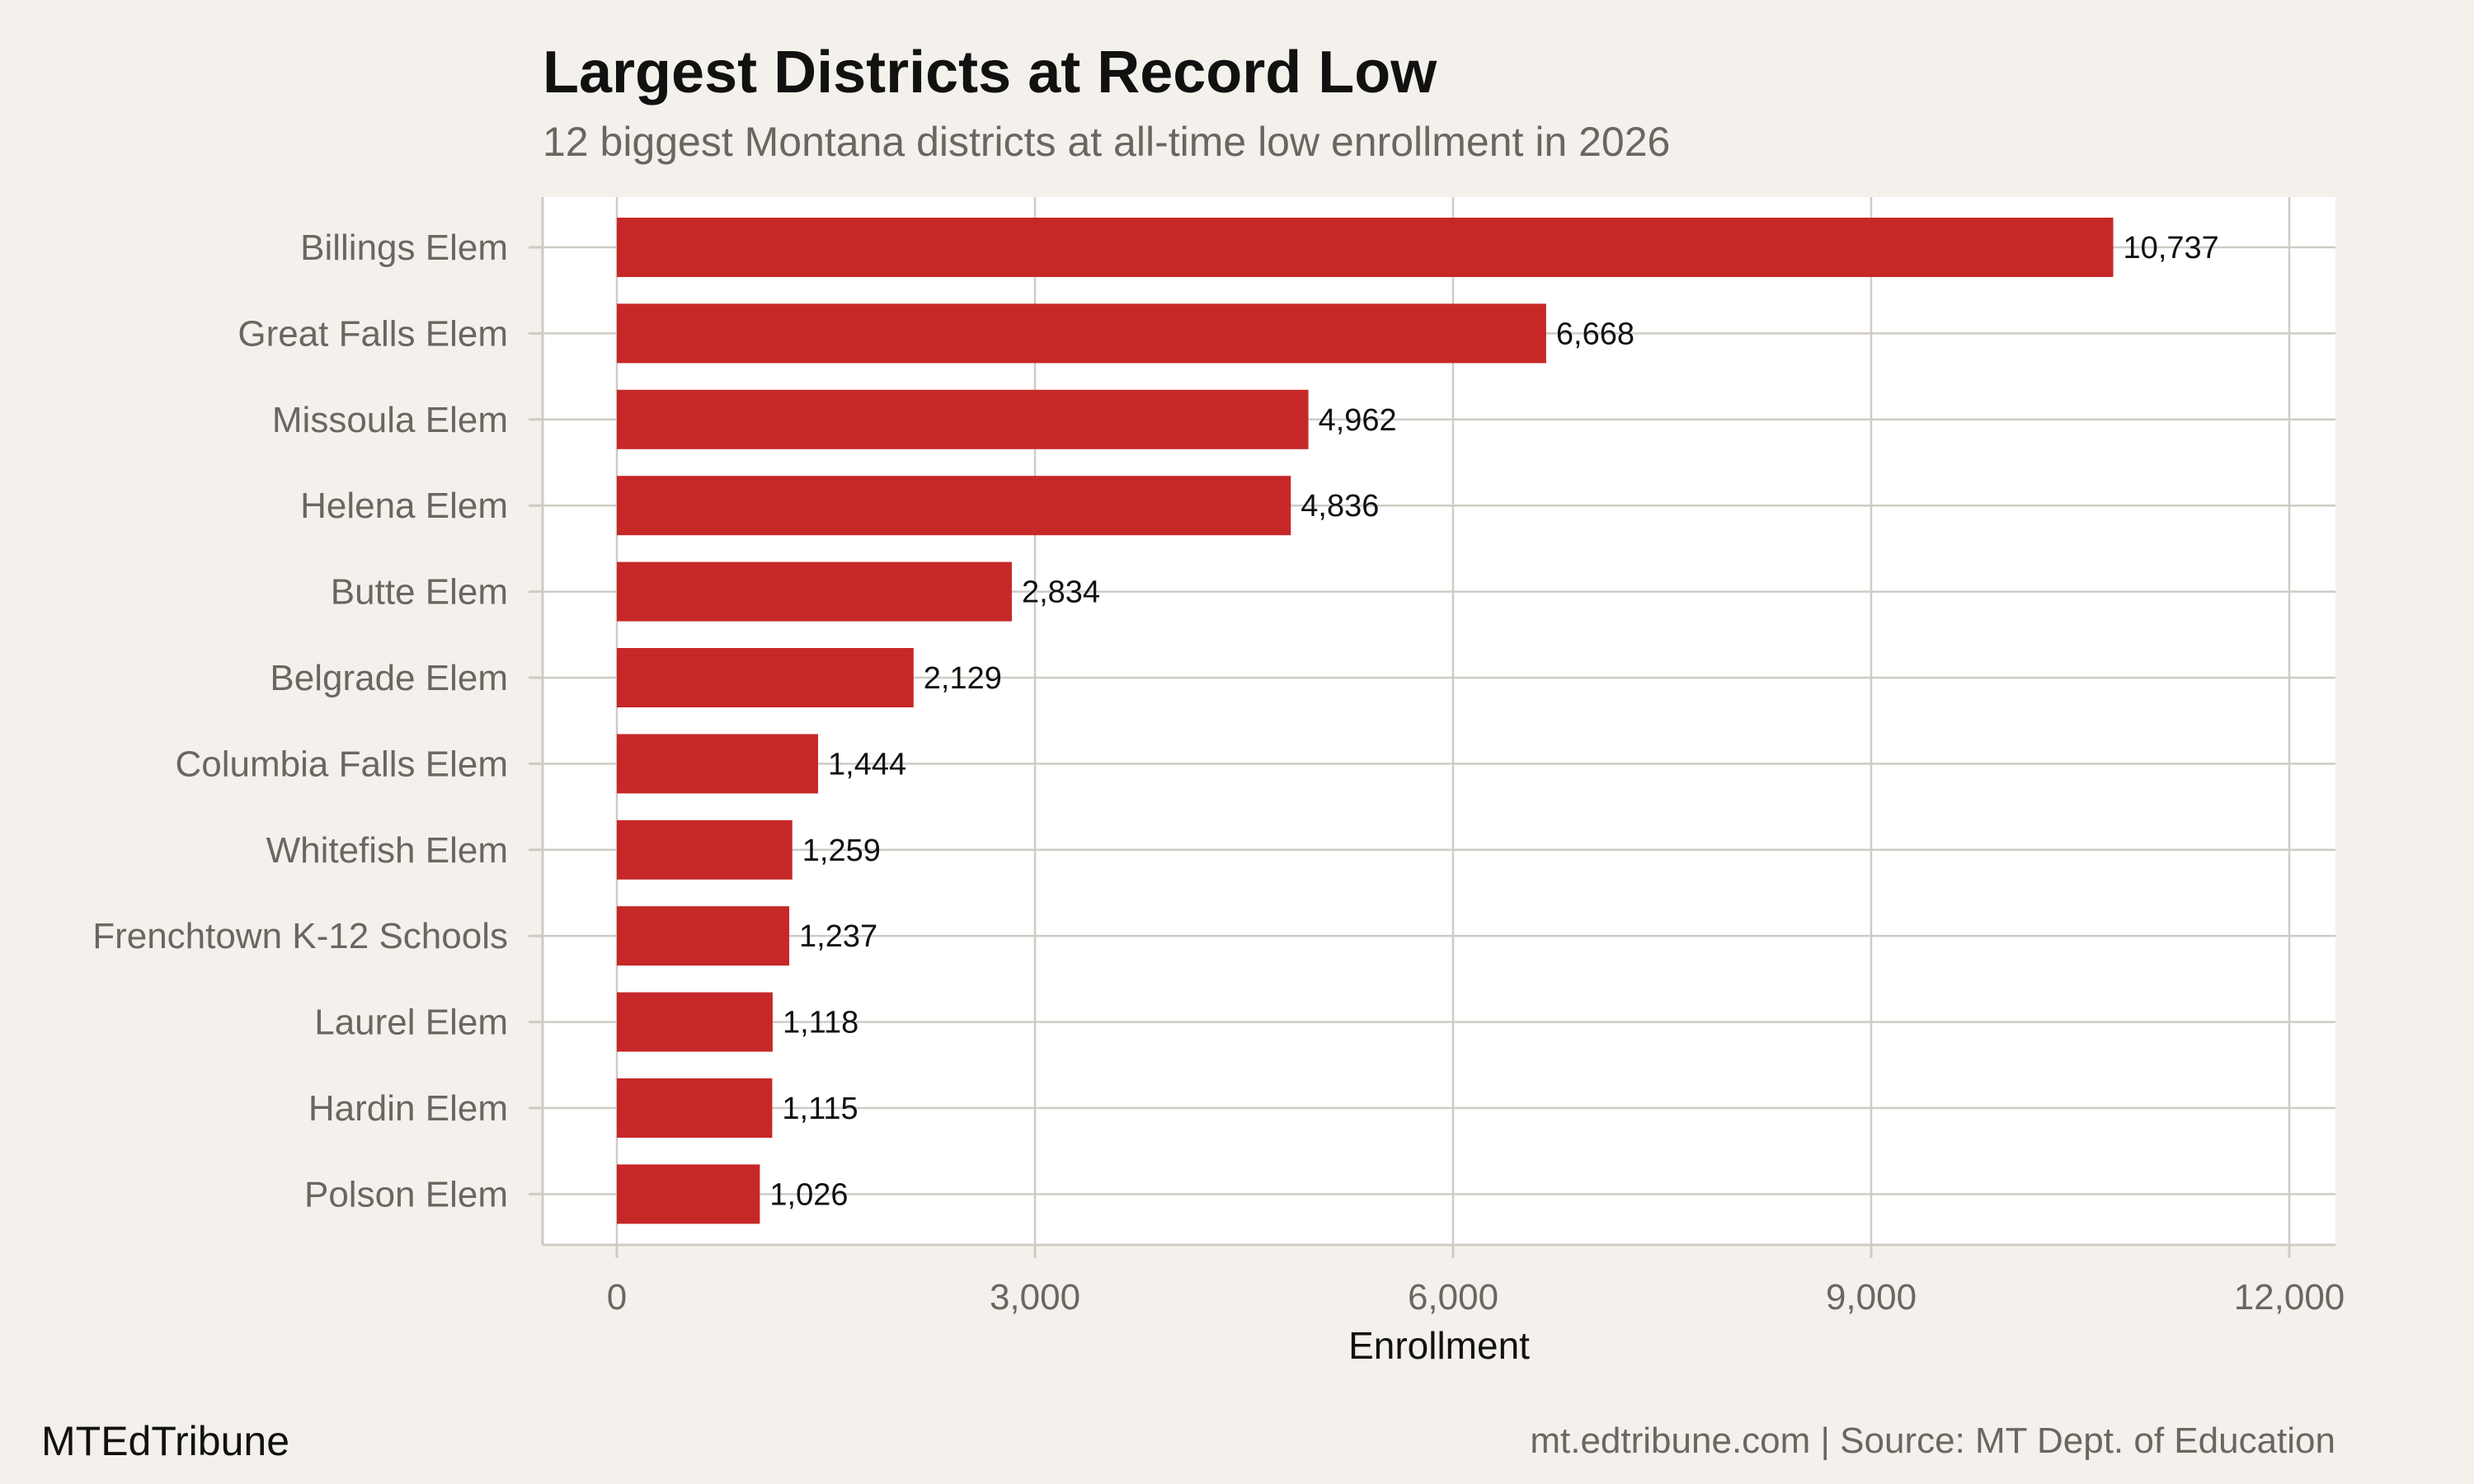 This screenshot has width=2474, height=1484. What do you see at coordinates (404, 506) in the screenshot?
I see `category-label: Helena Elem` at bounding box center [404, 506].